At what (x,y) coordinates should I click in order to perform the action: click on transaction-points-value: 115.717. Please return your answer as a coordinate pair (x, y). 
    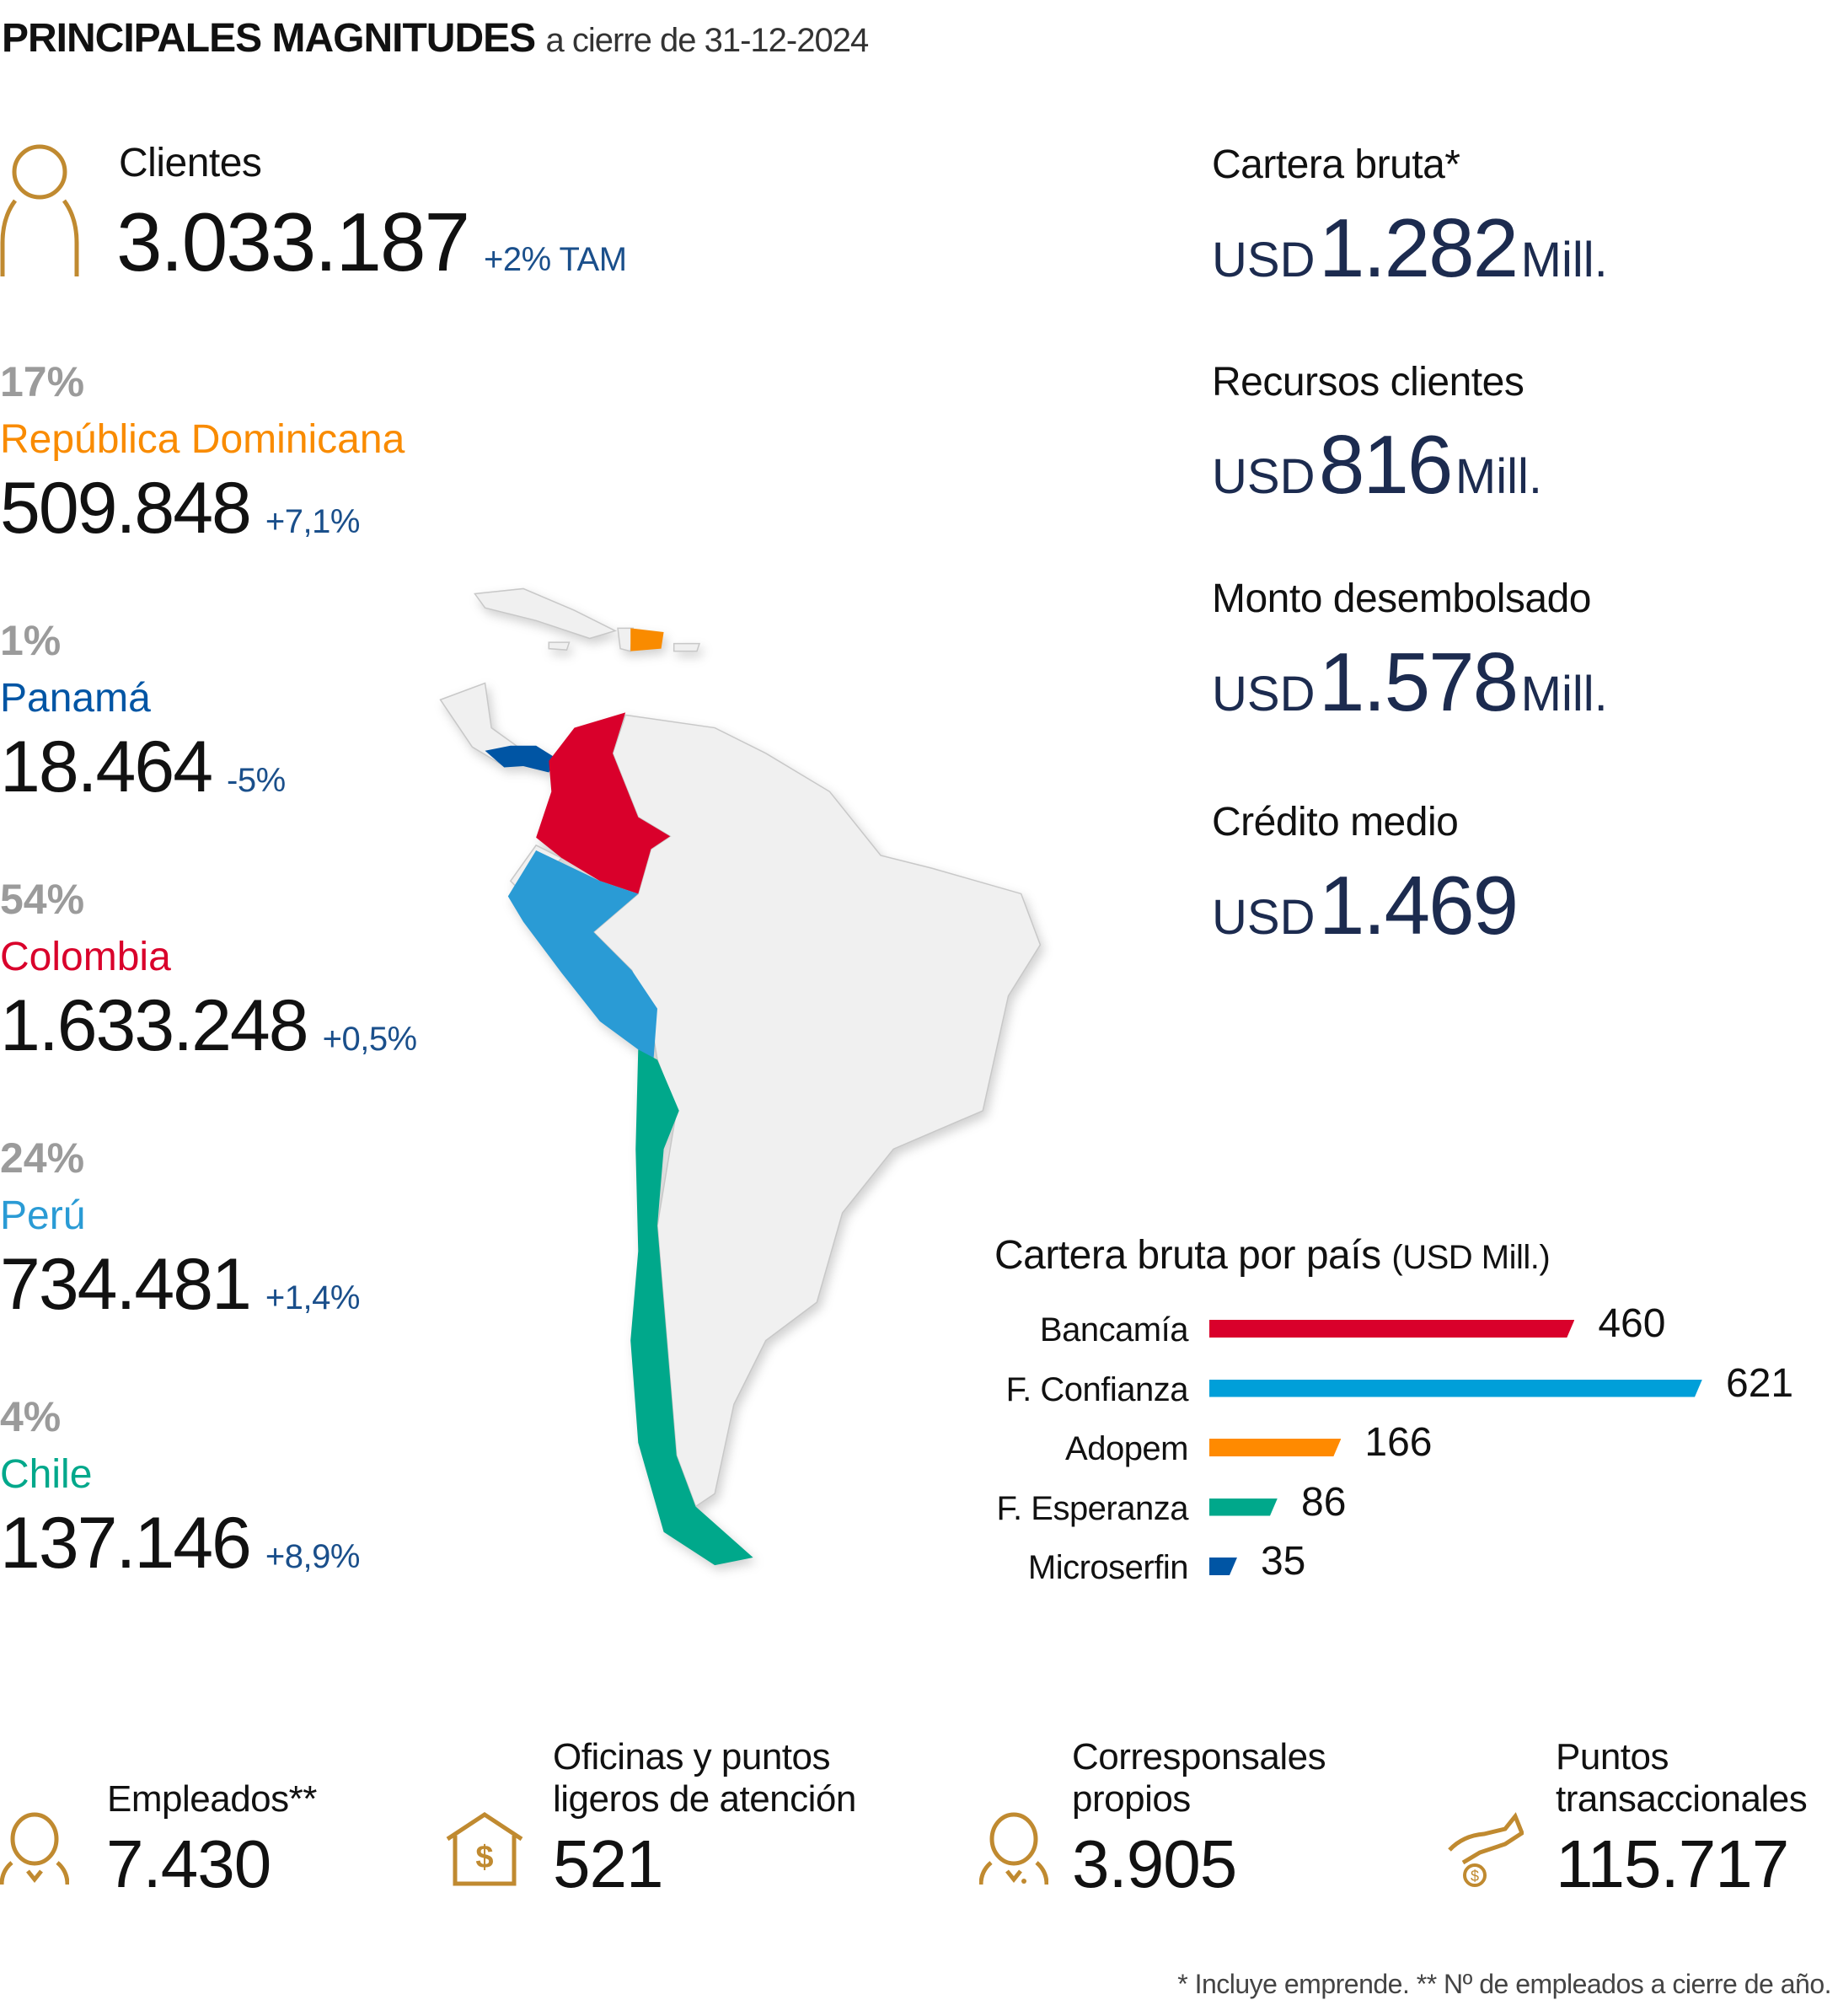
    Looking at the image, I should click on (1672, 1863).